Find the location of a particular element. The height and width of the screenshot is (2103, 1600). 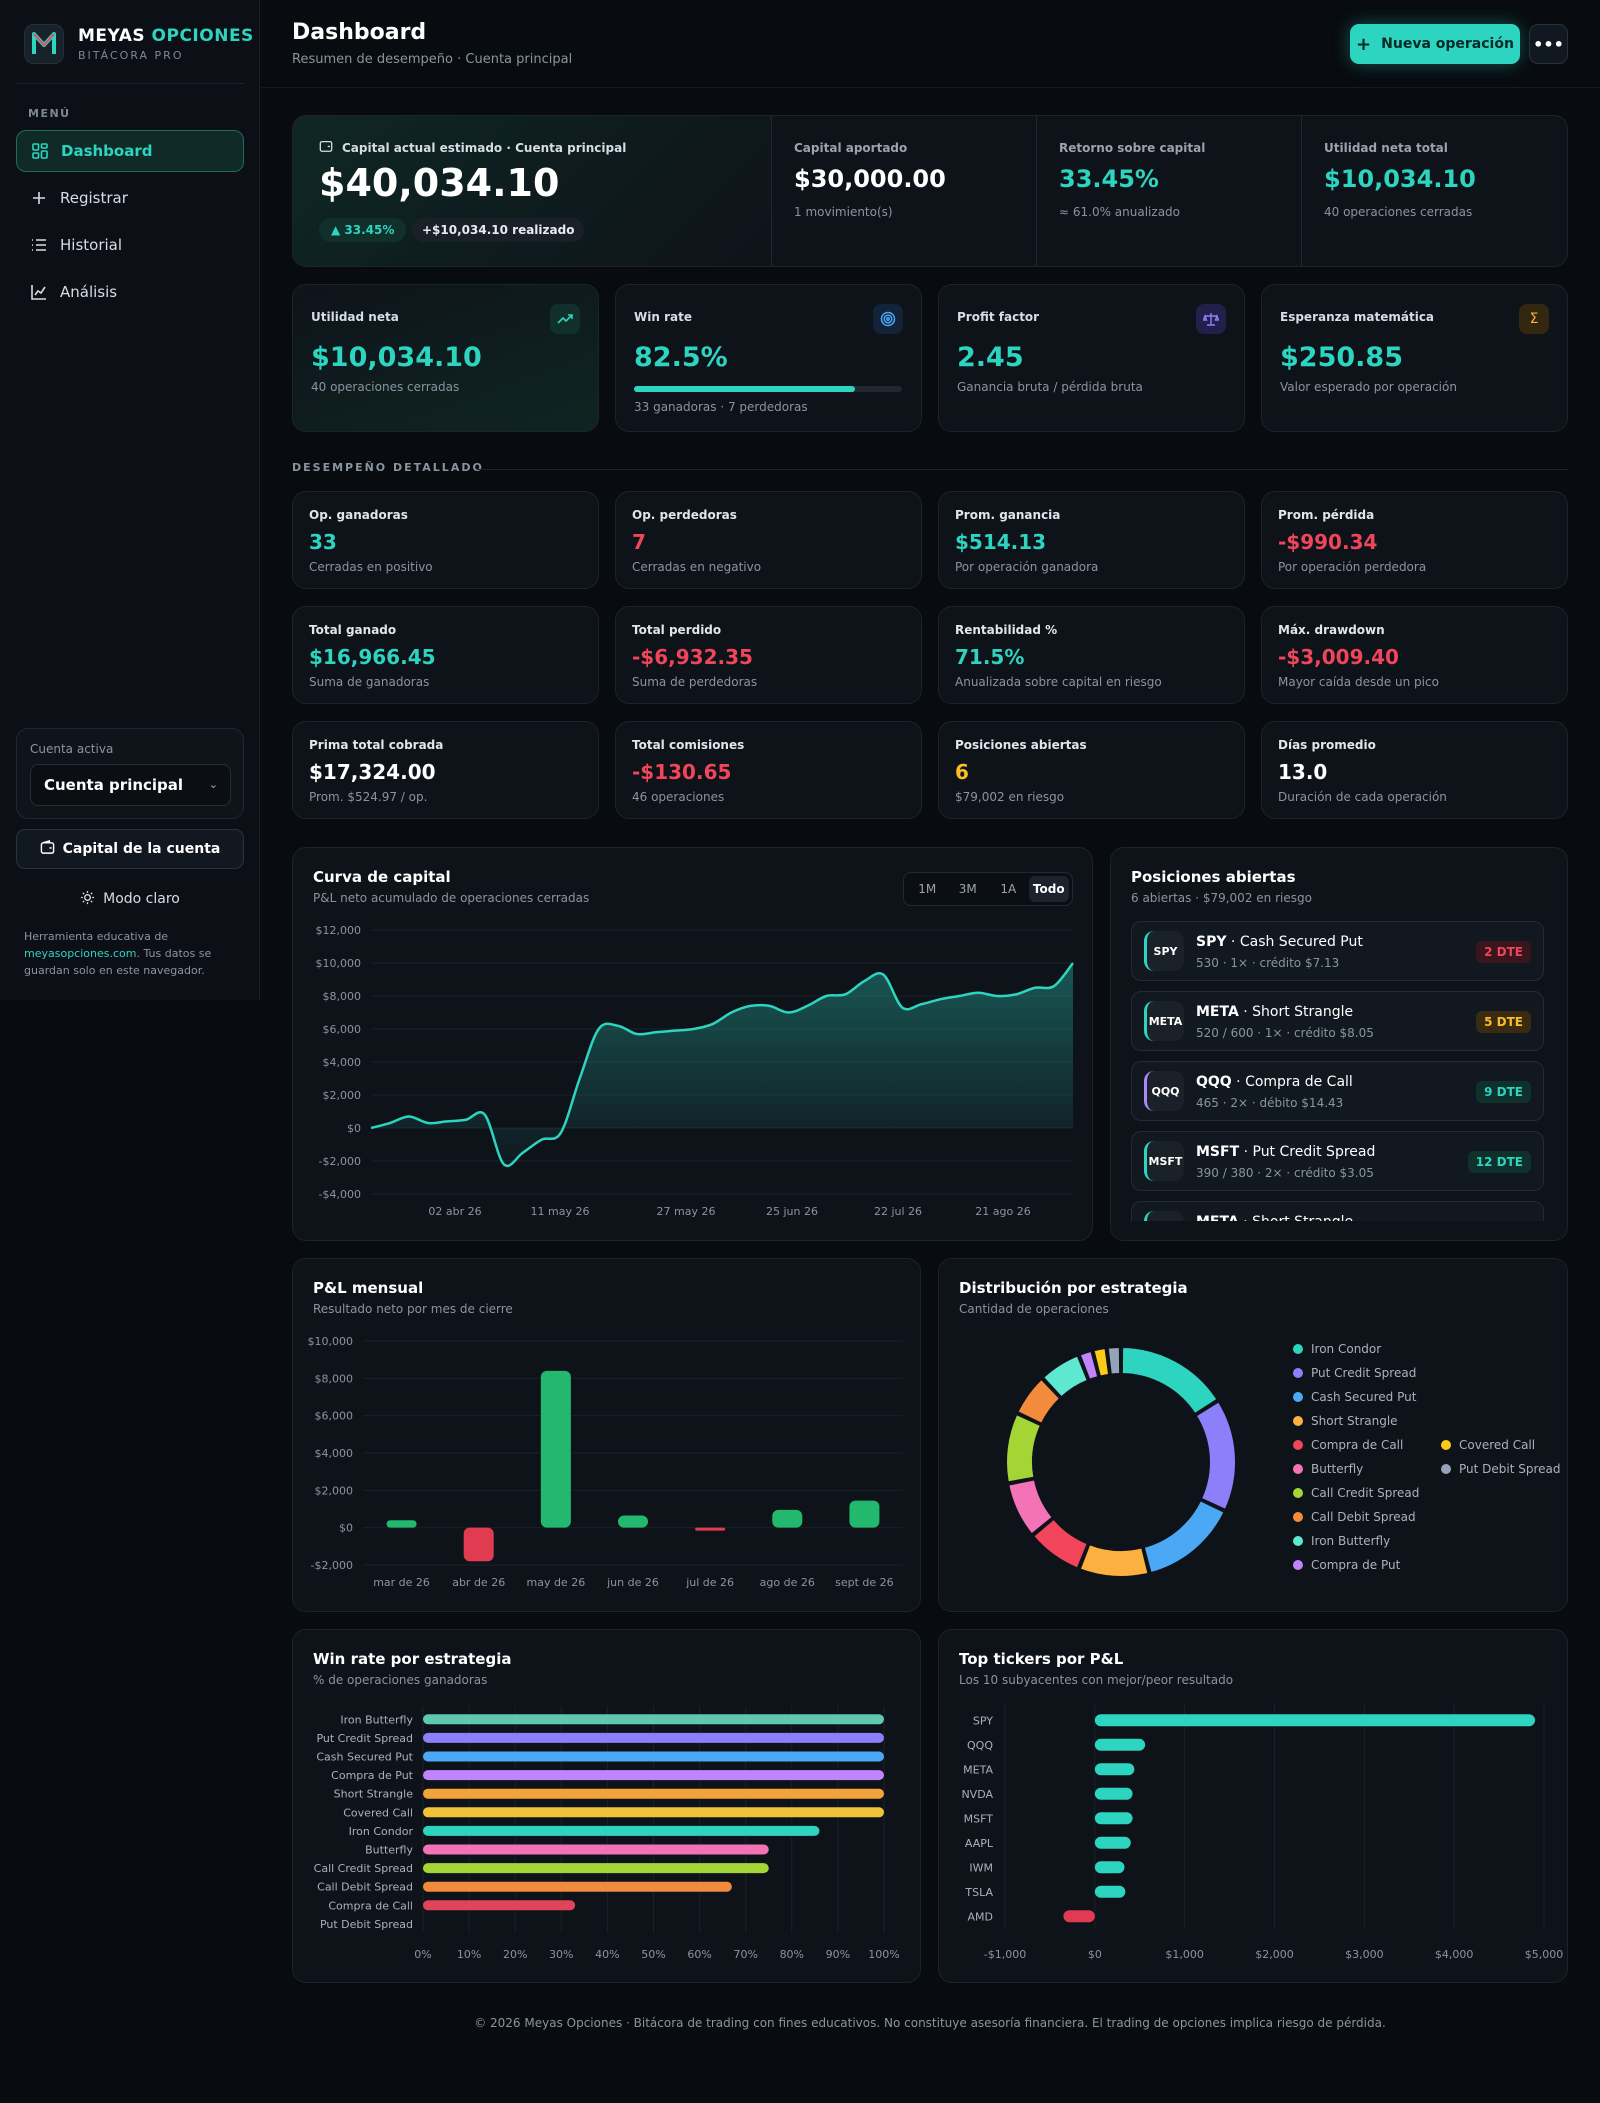

more-options-button: ••• is located at coordinates (1548, 44).